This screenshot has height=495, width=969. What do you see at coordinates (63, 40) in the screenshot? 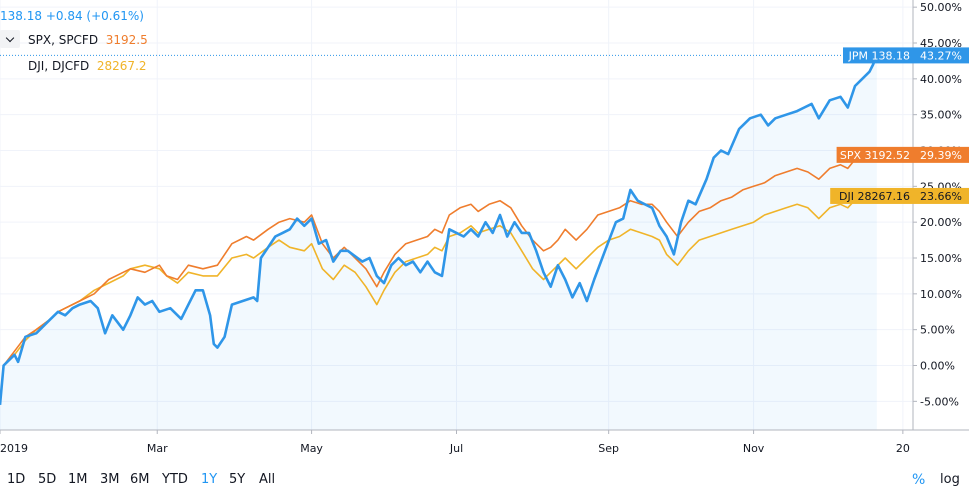
I see `legend-spx-label: SPX, SPCFD` at bounding box center [63, 40].